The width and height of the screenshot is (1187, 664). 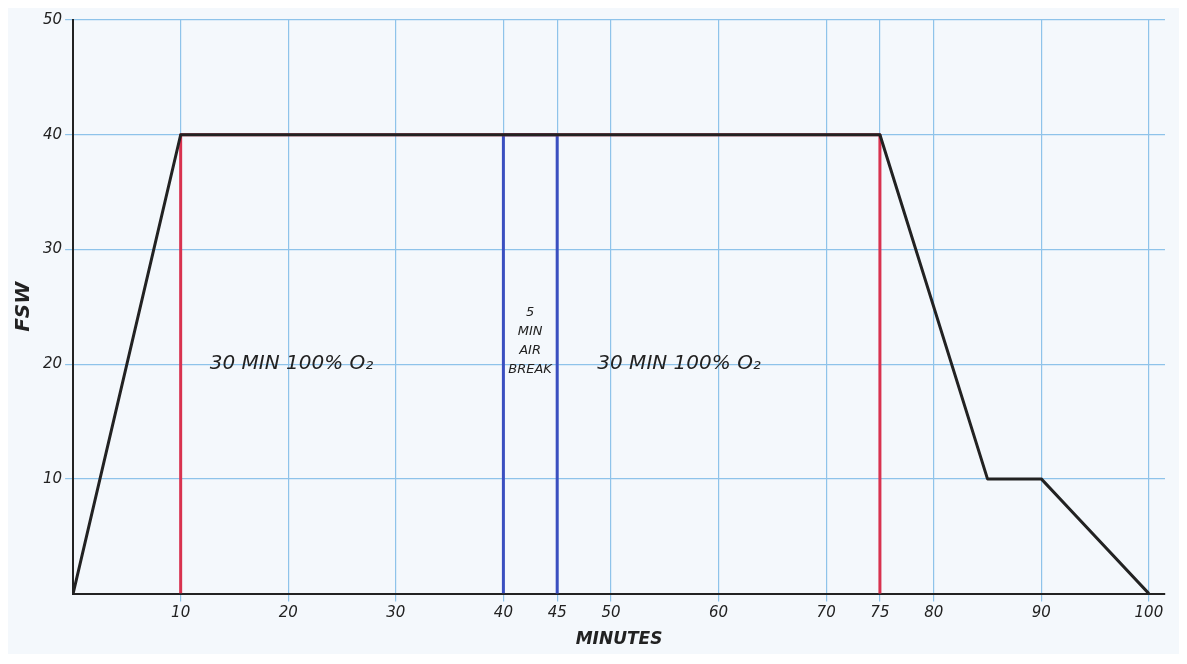 I want to click on x-tick-label: 75, so click(x=880, y=612).